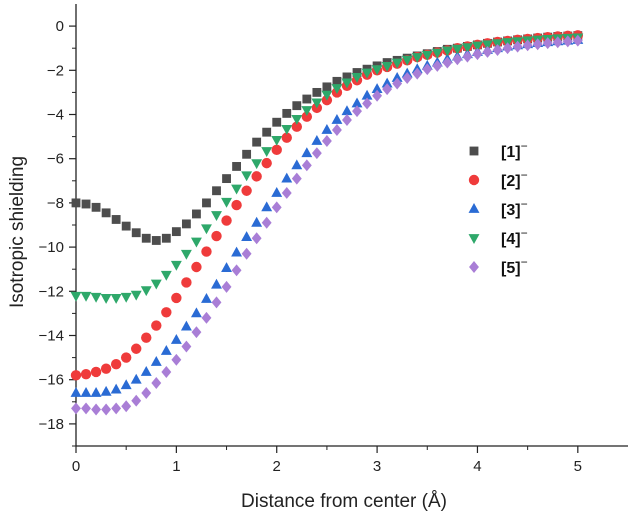 The height and width of the screenshot is (517, 631). I want to click on legend-label: [5]−, so click(514, 266).